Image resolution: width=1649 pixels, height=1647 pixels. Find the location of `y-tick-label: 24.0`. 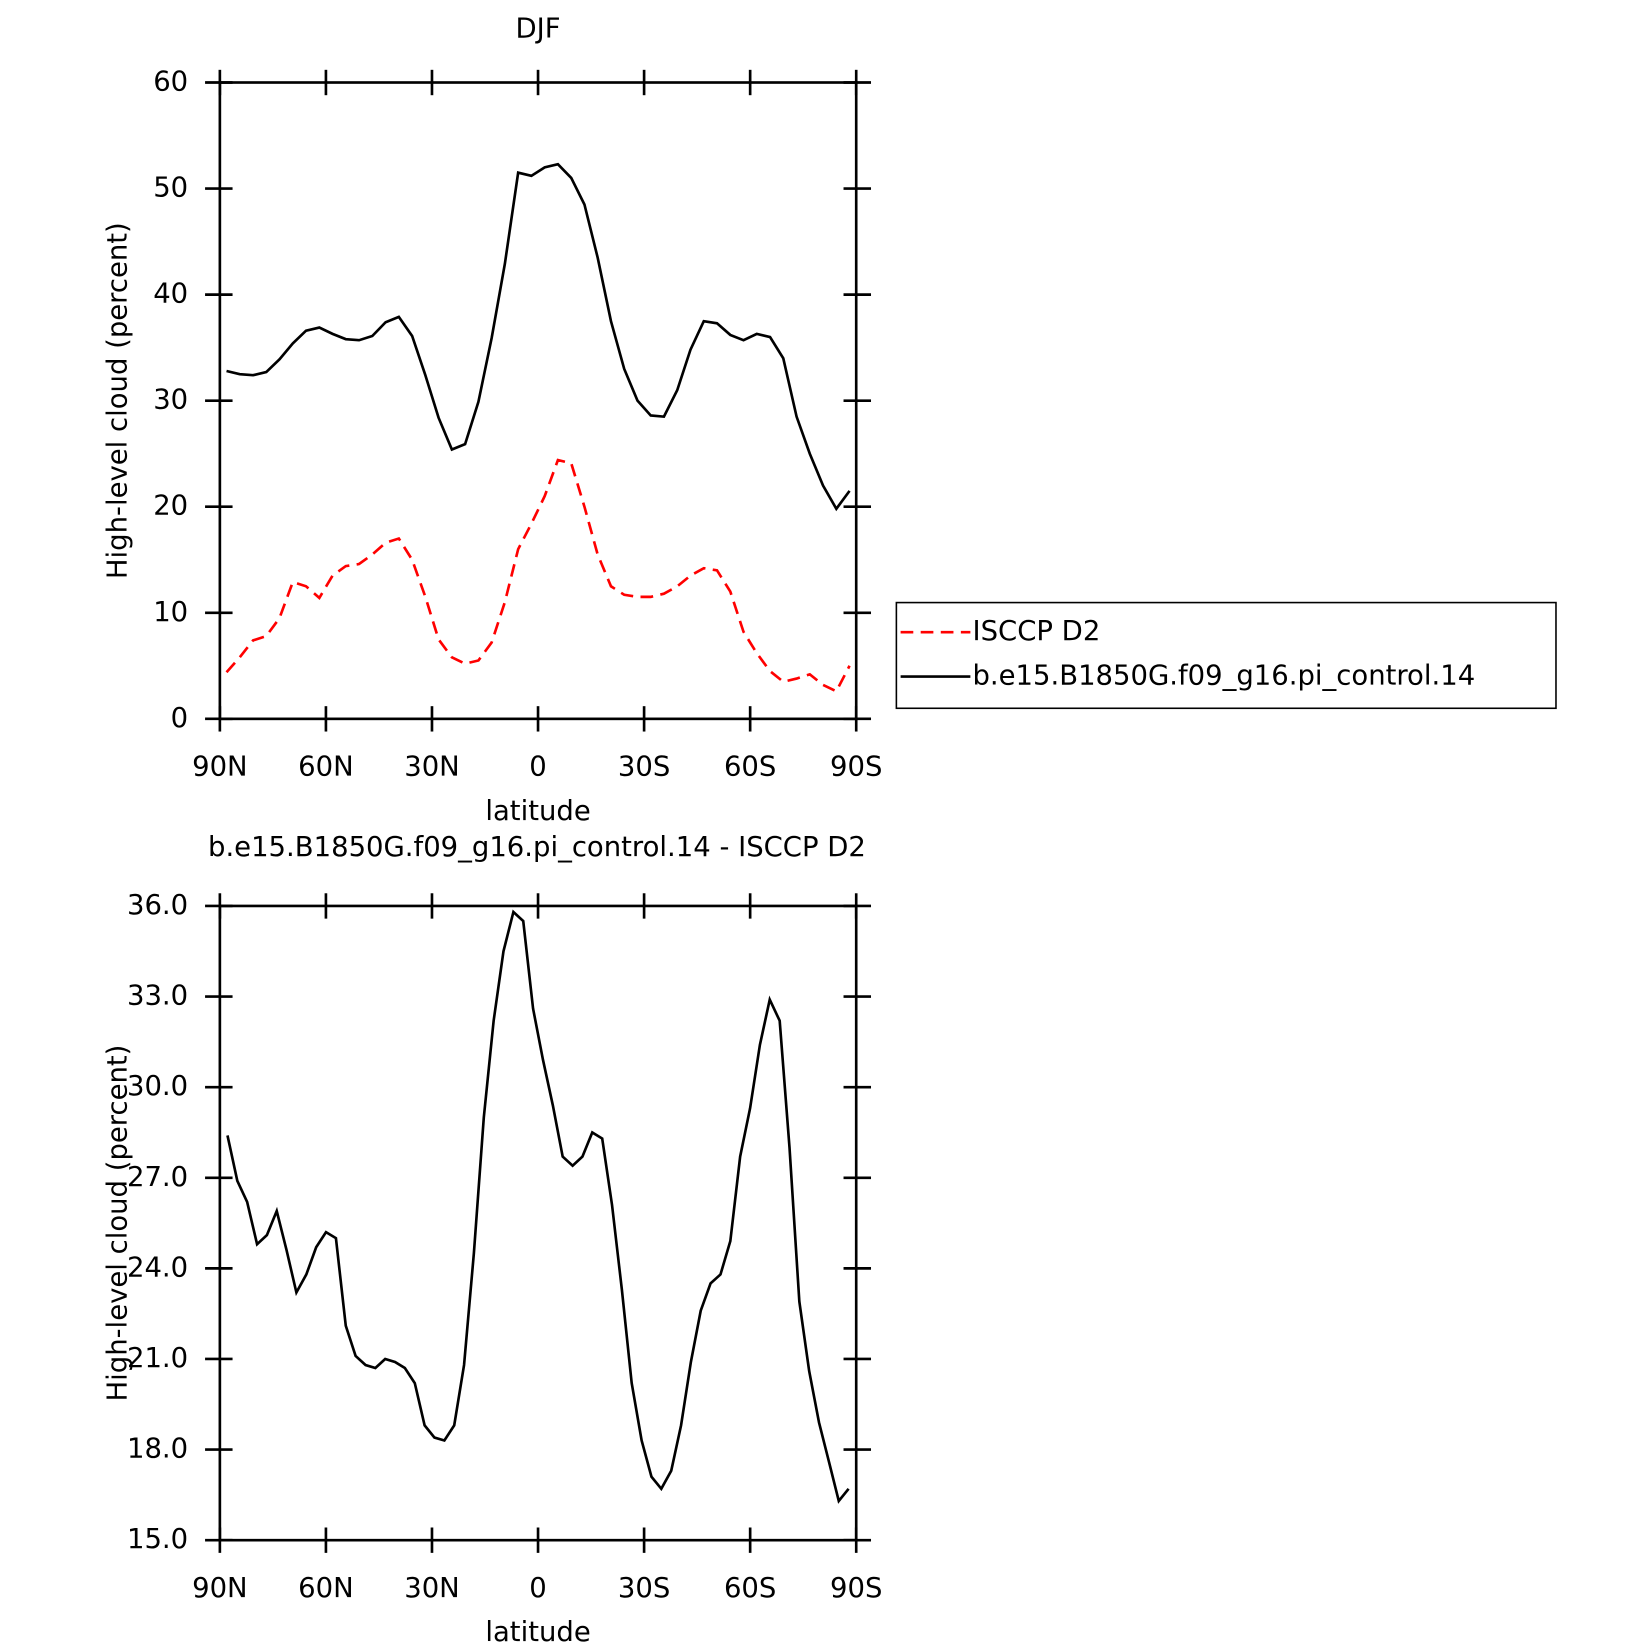

y-tick-label: 24.0 is located at coordinates (157, 1267).